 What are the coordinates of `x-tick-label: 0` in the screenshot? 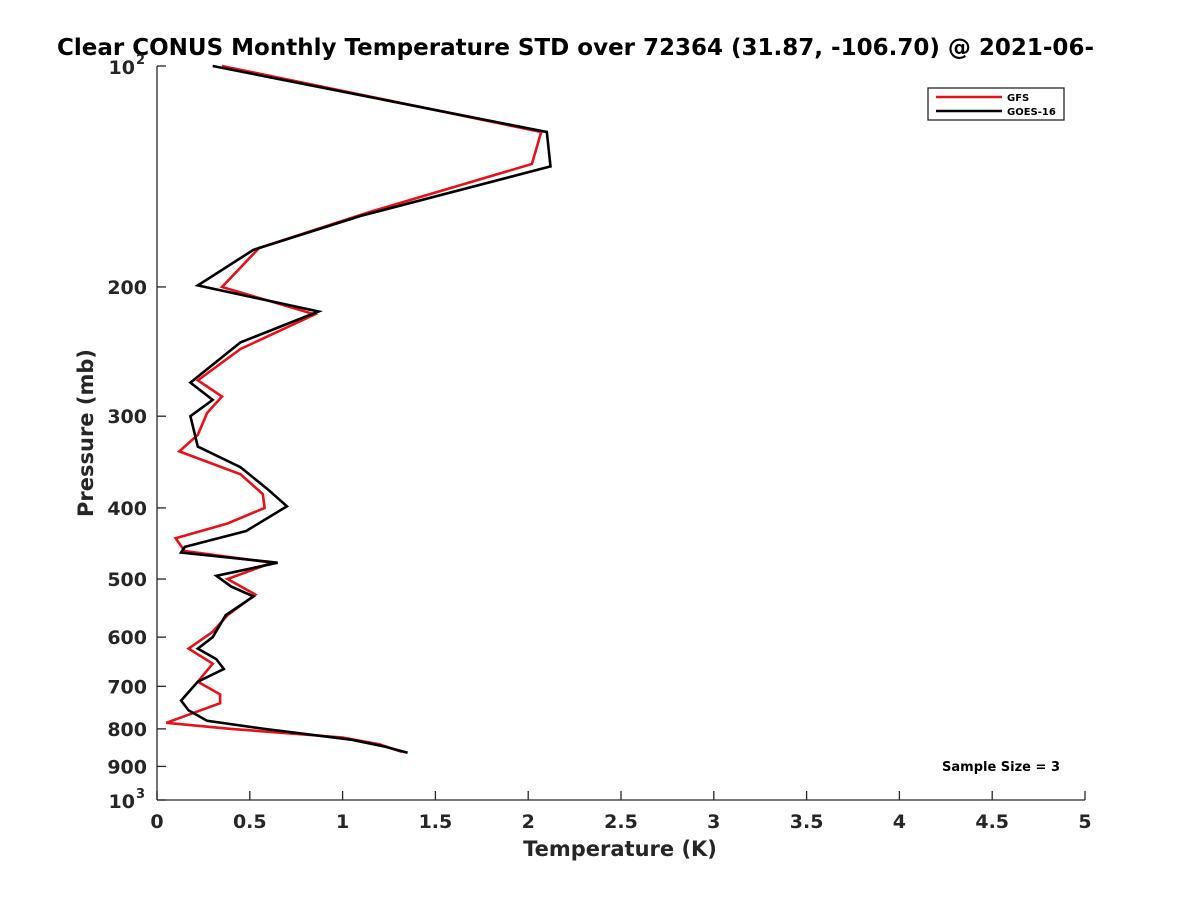 It's located at (156, 822).